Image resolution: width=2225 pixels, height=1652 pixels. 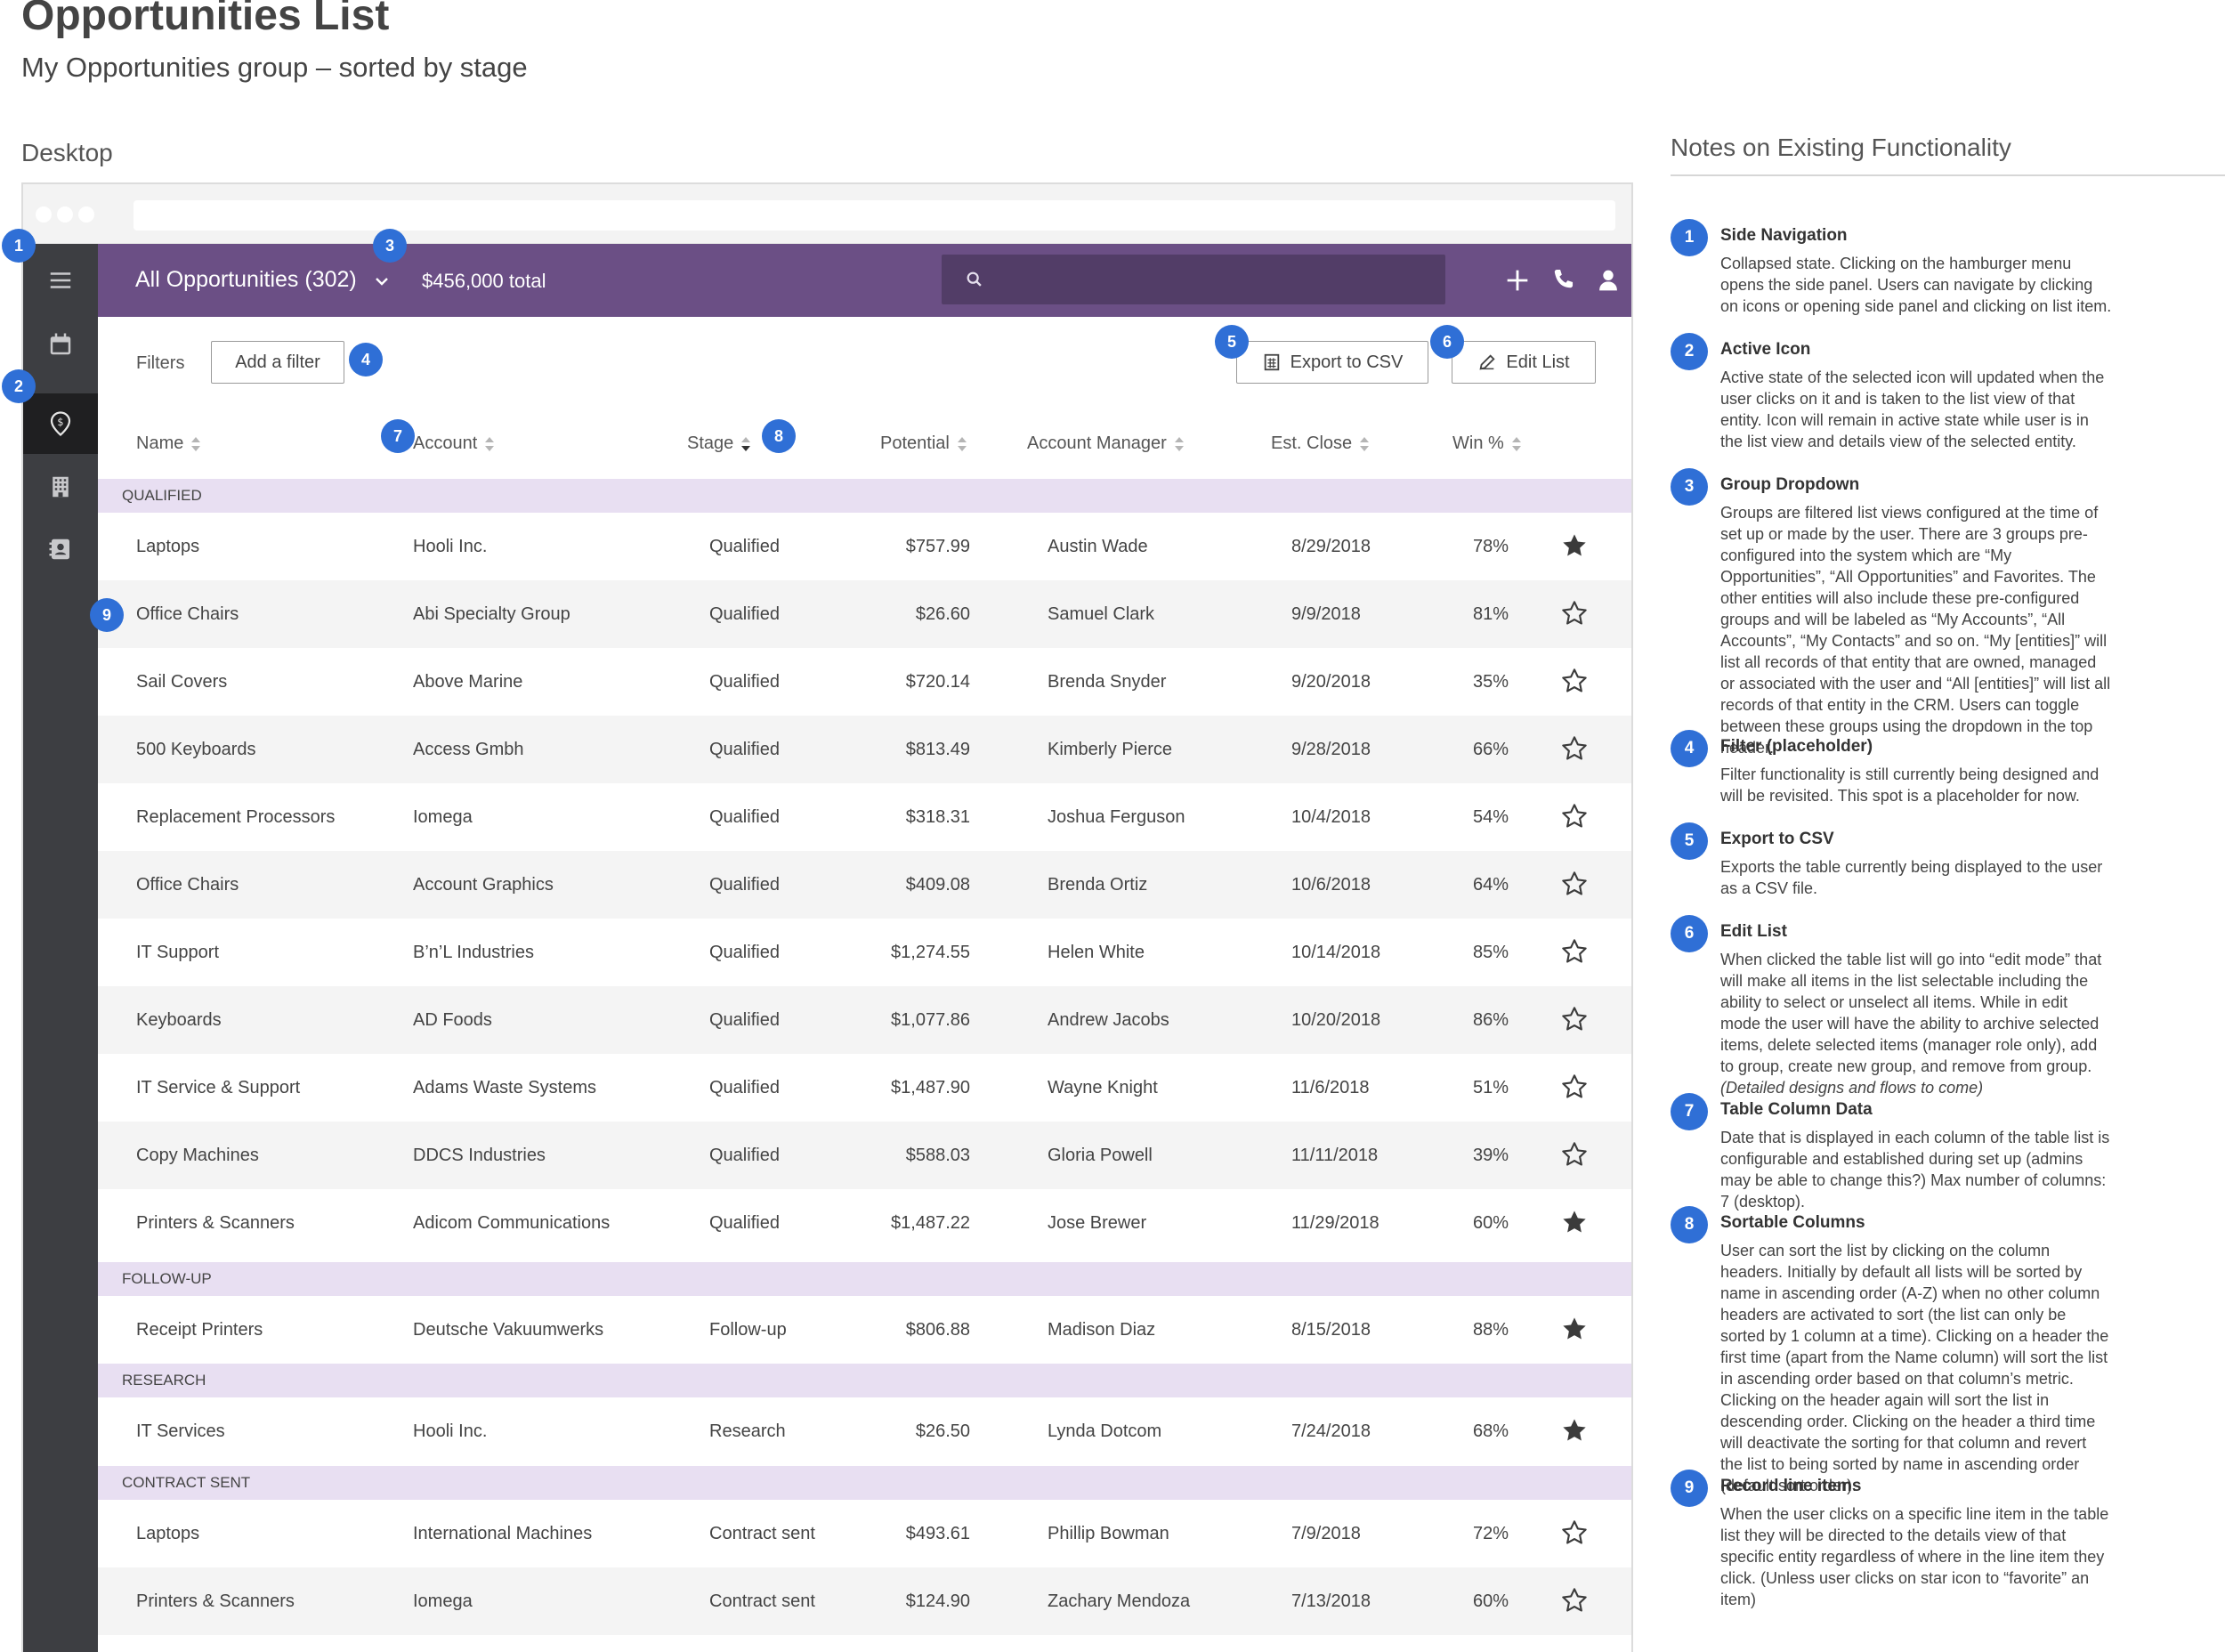 What do you see at coordinates (1491, 1601) in the screenshot?
I see `cell-win: 60%` at bounding box center [1491, 1601].